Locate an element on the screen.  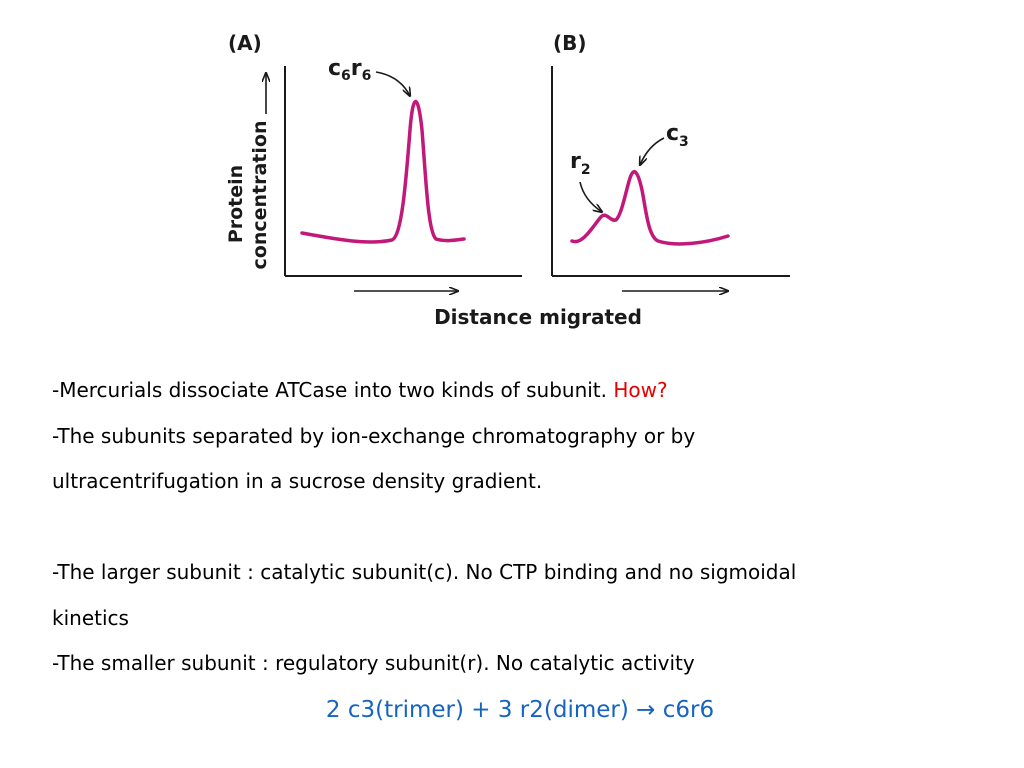
peak-c3-arrow is located at coordinates (652, 151).